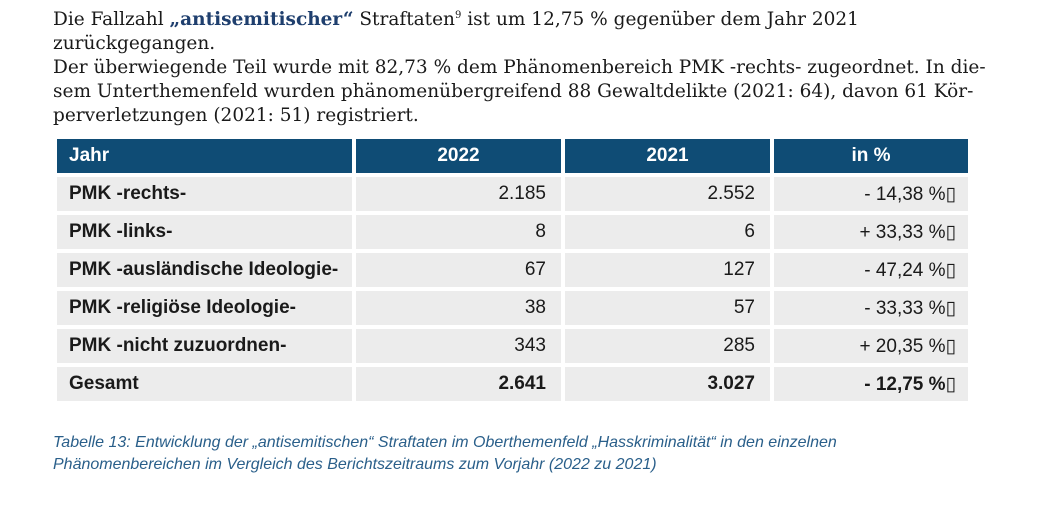 The image size is (1057, 518). What do you see at coordinates (204, 232) in the screenshot?
I see `row-label: PMK -links-` at bounding box center [204, 232].